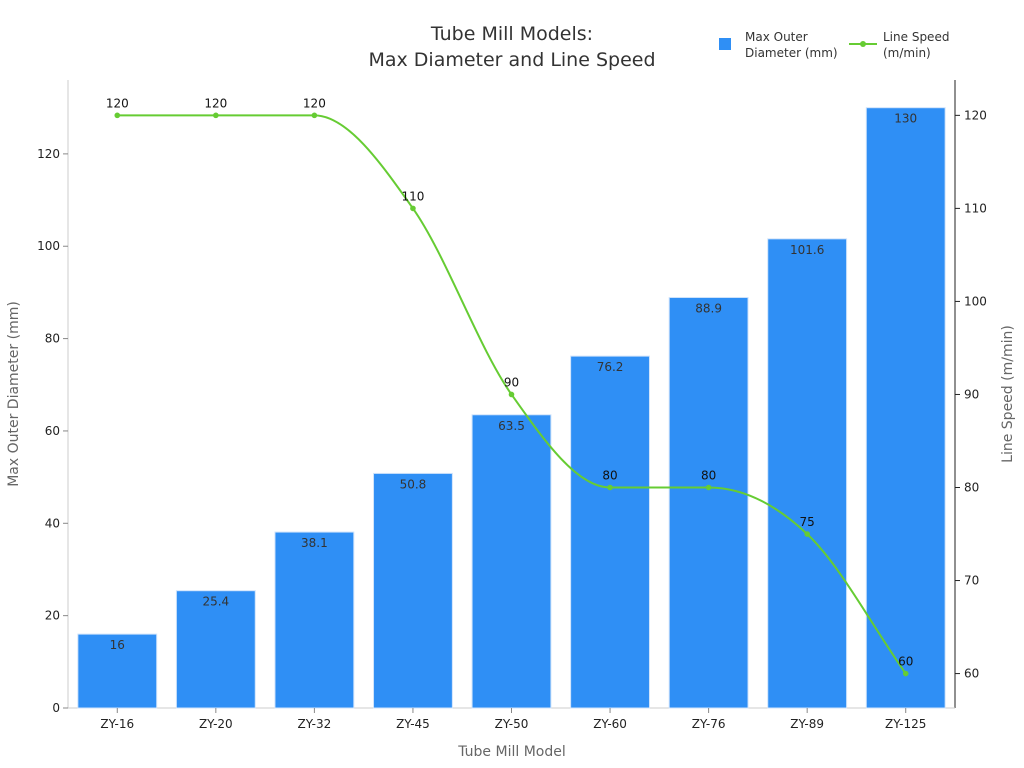 The image size is (1024, 768). What do you see at coordinates (610, 367) in the screenshot?
I see `bar-value-label: 76.2` at bounding box center [610, 367].